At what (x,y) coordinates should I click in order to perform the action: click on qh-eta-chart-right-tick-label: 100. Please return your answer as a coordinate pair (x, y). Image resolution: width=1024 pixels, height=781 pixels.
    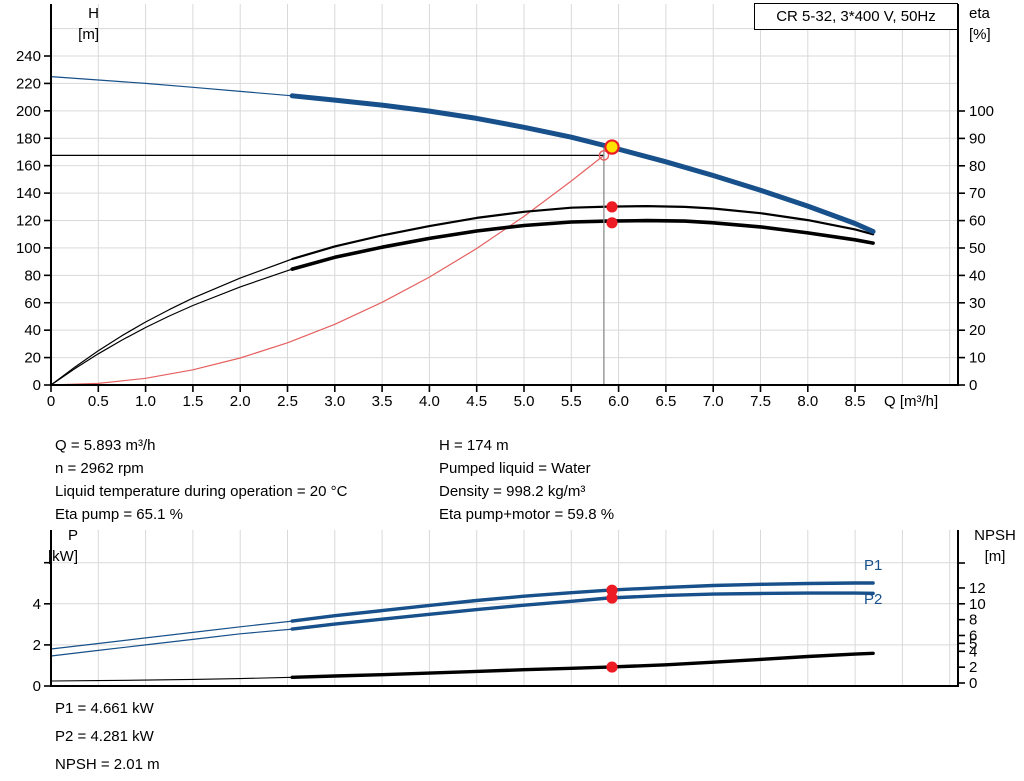
    Looking at the image, I should click on (981, 111).